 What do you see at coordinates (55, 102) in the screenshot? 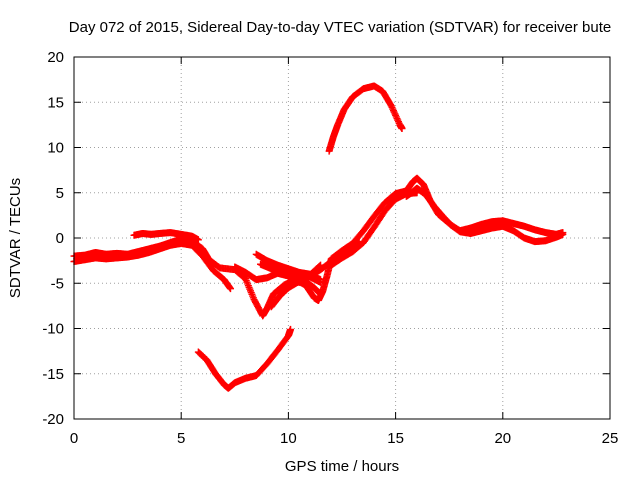
I see `y-tick-label: 15` at bounding box center [55, 102].